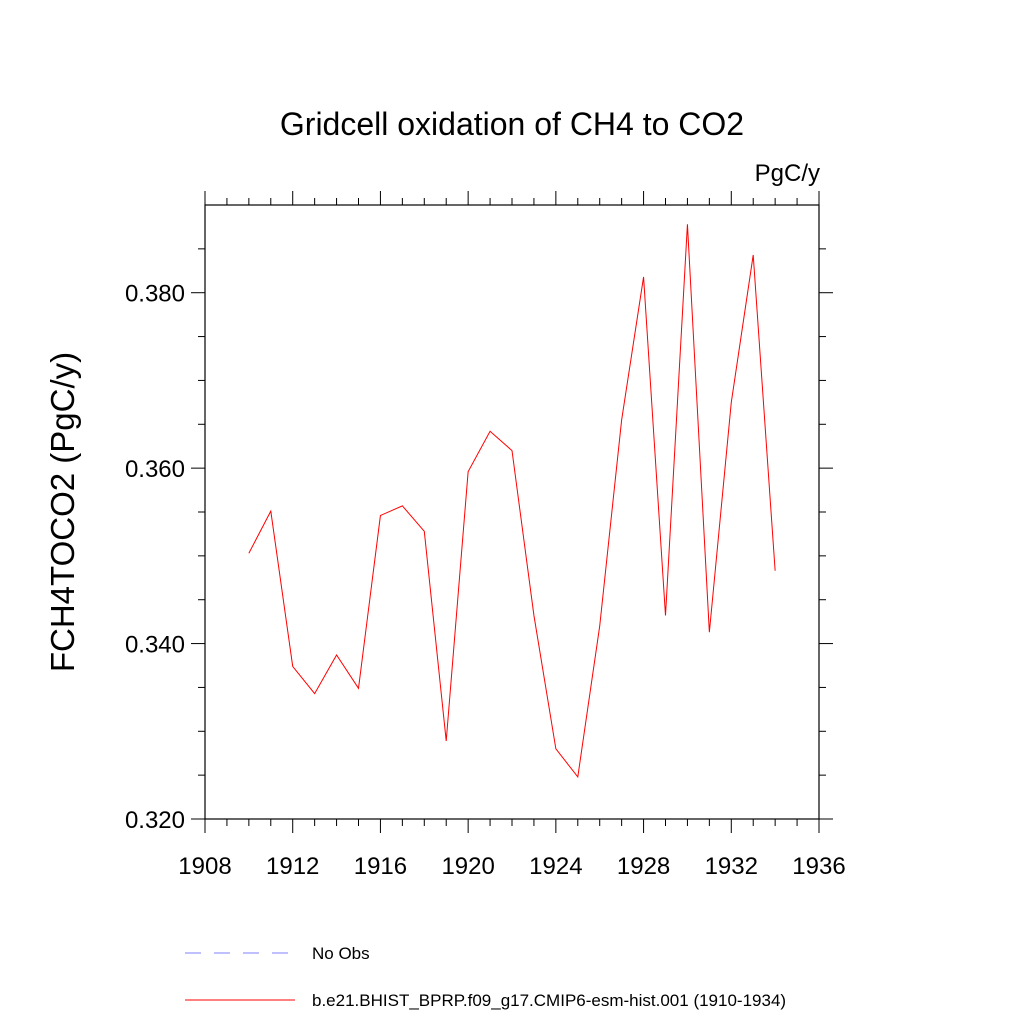 Image resolution: width=1024 pixels, height=1024 pixels. Describe the element at coordinates (512, 124) in the screenshot. I see `chart-title: Gridcell oxidation of CH4 to CO2` at that location.